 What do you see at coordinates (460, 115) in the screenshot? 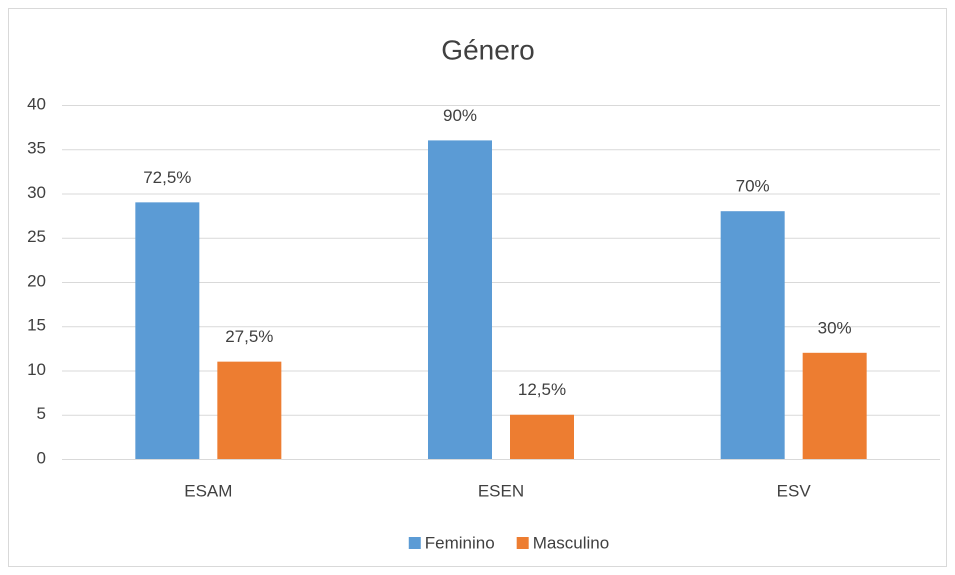
I see `data-label: 90%` at bounding box center [460, 115].